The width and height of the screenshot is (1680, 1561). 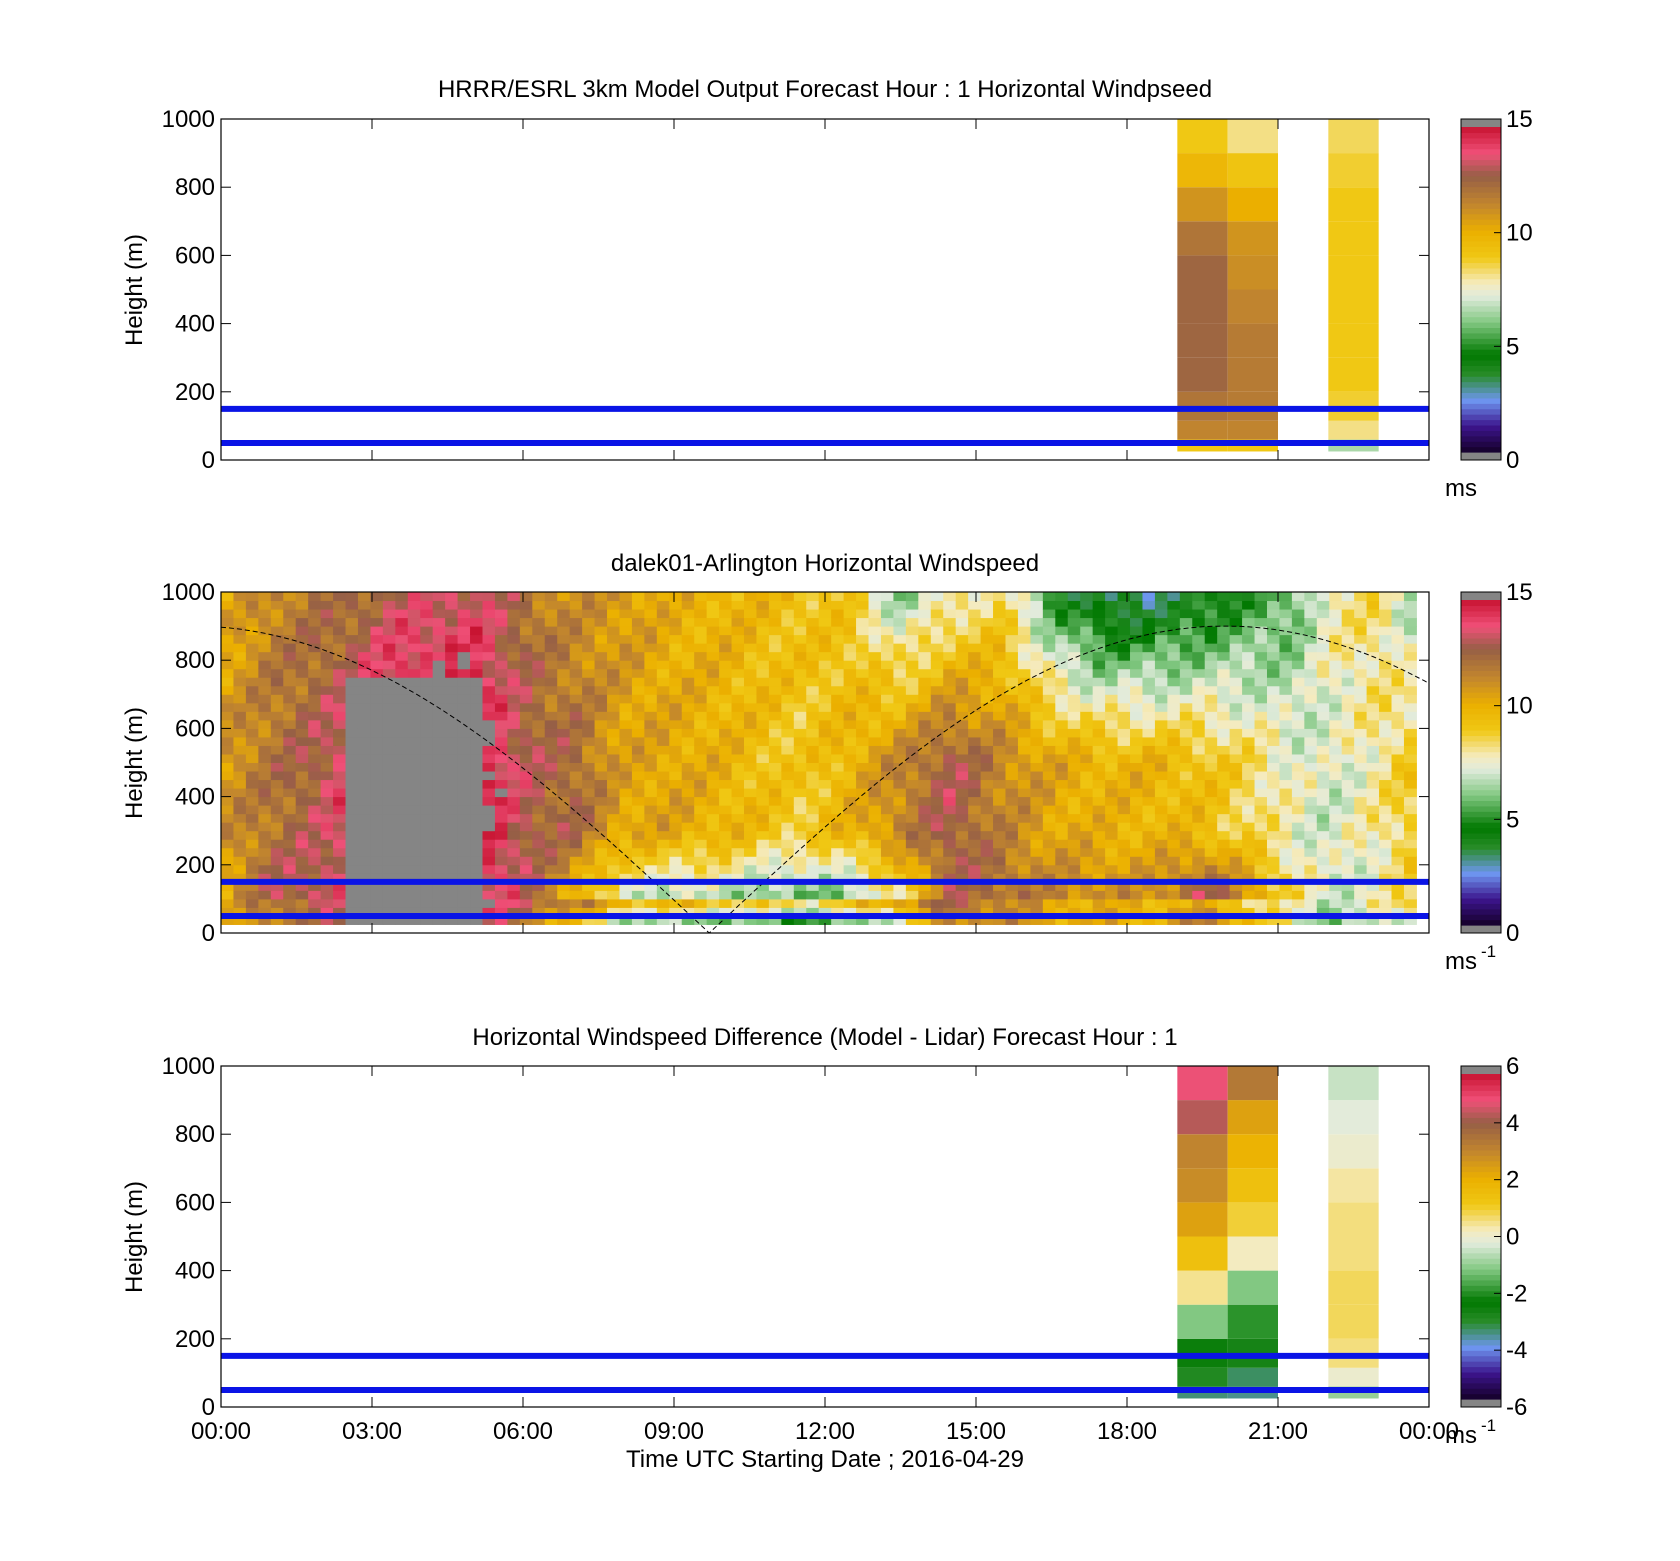 What do you see at coordinates (1278, 1431) in the screenshot?
I see `x-tick-label: 21:00` at bounding box center [1278, 1431].